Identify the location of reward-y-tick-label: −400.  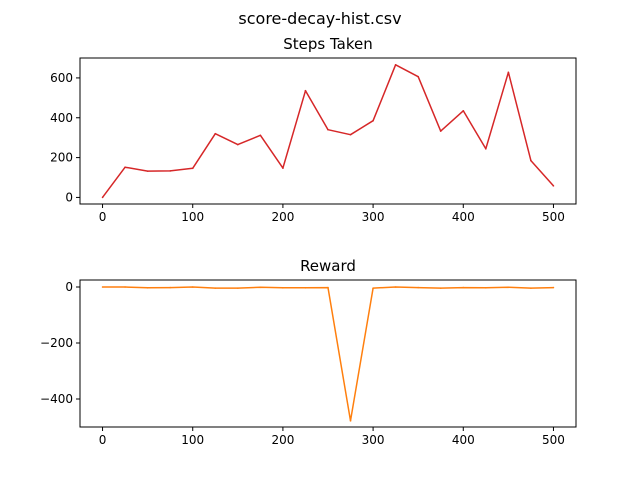
(56, 399).